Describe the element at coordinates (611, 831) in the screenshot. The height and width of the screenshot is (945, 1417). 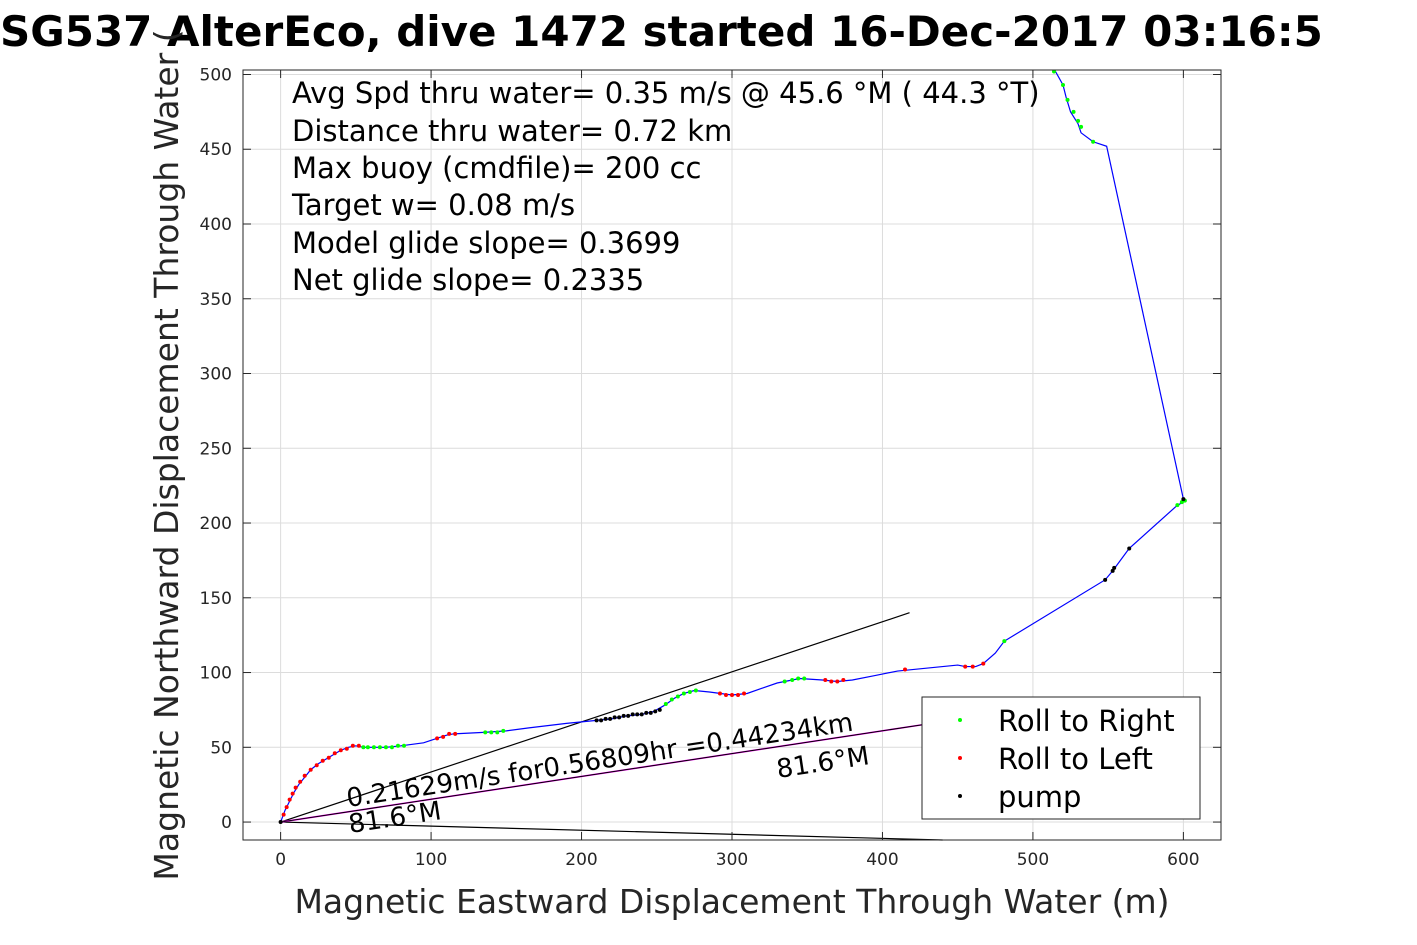
I see `lower-bound-line` at that location.